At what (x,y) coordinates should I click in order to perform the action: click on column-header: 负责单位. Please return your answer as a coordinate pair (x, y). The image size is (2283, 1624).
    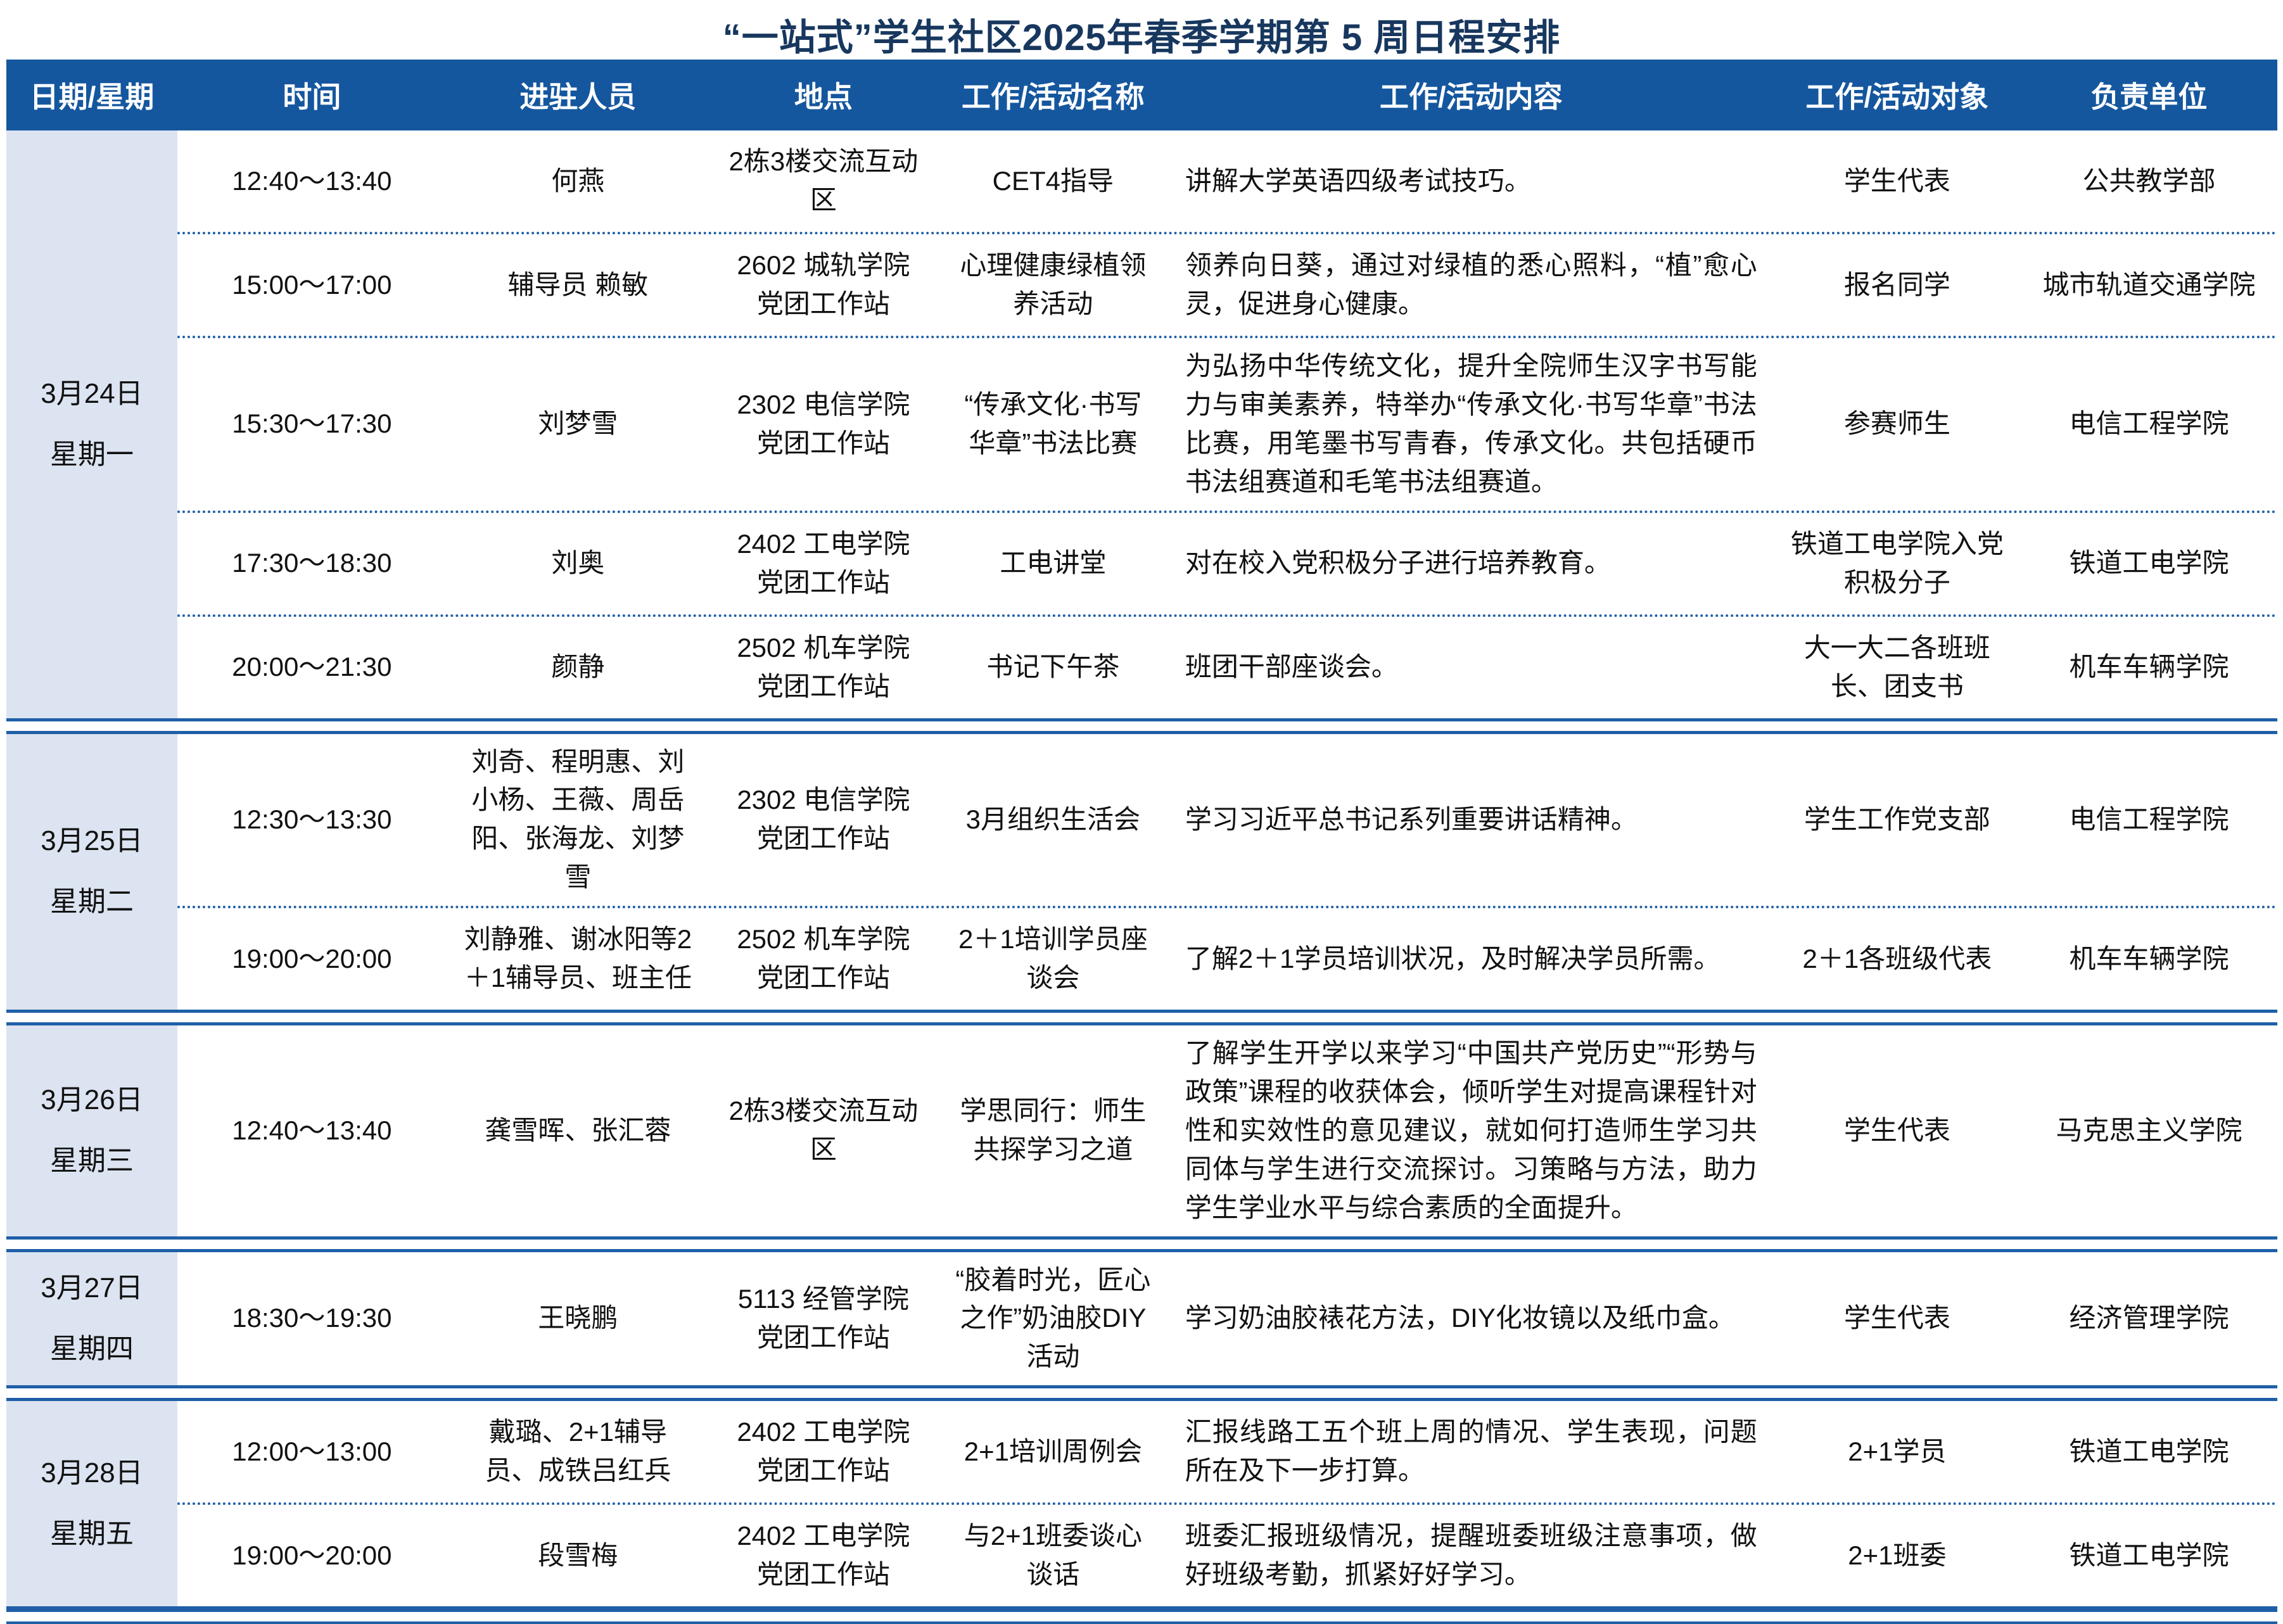
    Looking at the image, I should click on (2149, 96).